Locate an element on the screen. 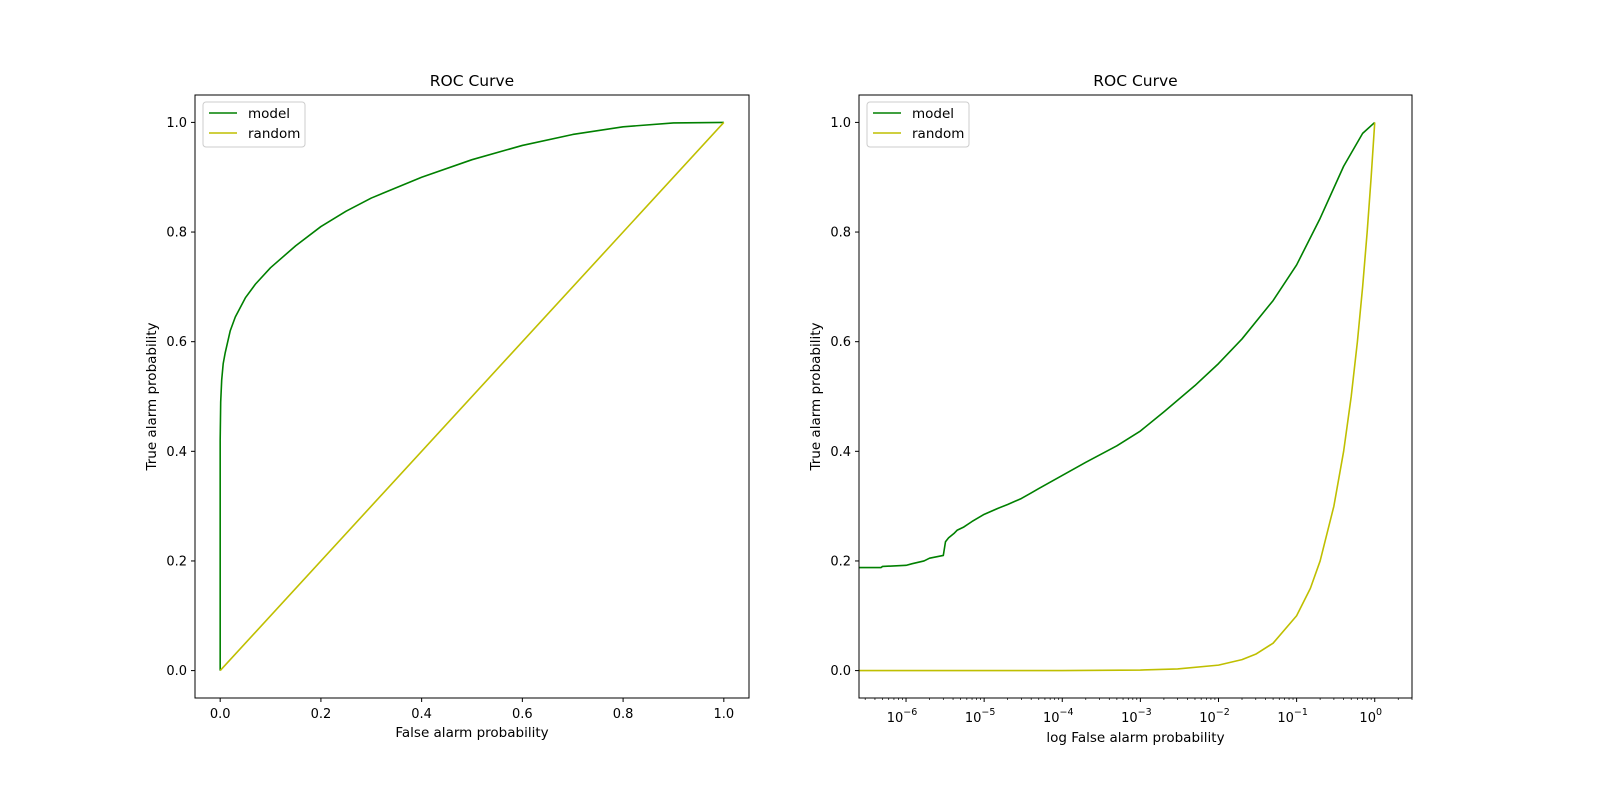 This screenshot has width=1600, height=800. x-tick-label: 10⁻² is located at coordinates (1214, 716).